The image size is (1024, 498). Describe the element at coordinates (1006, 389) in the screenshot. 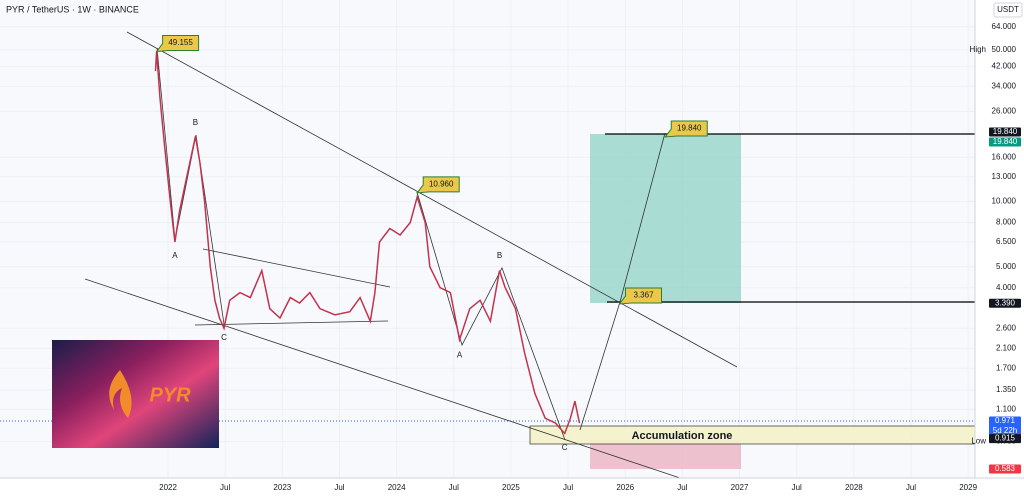

I see `y-tick-label: 1.350` at that location.